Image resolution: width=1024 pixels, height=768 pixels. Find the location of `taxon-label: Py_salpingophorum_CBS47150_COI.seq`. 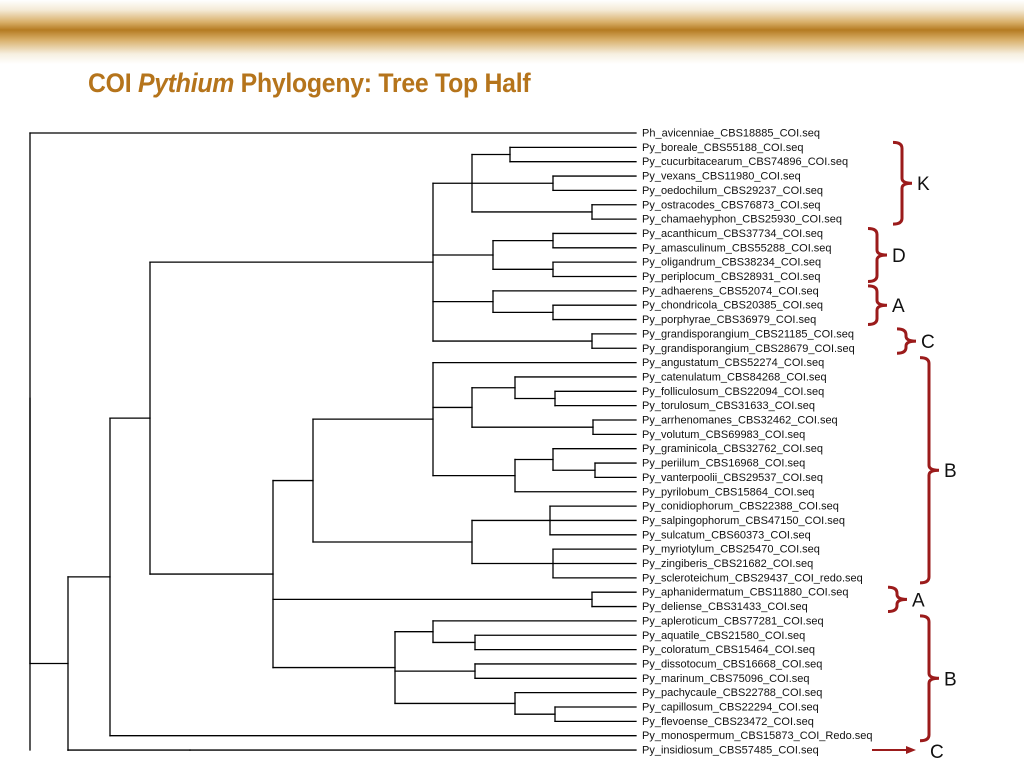

taxon-label: Py_salpingophorum_CBS47150_COI.seq is located at coordinates (743, 521).